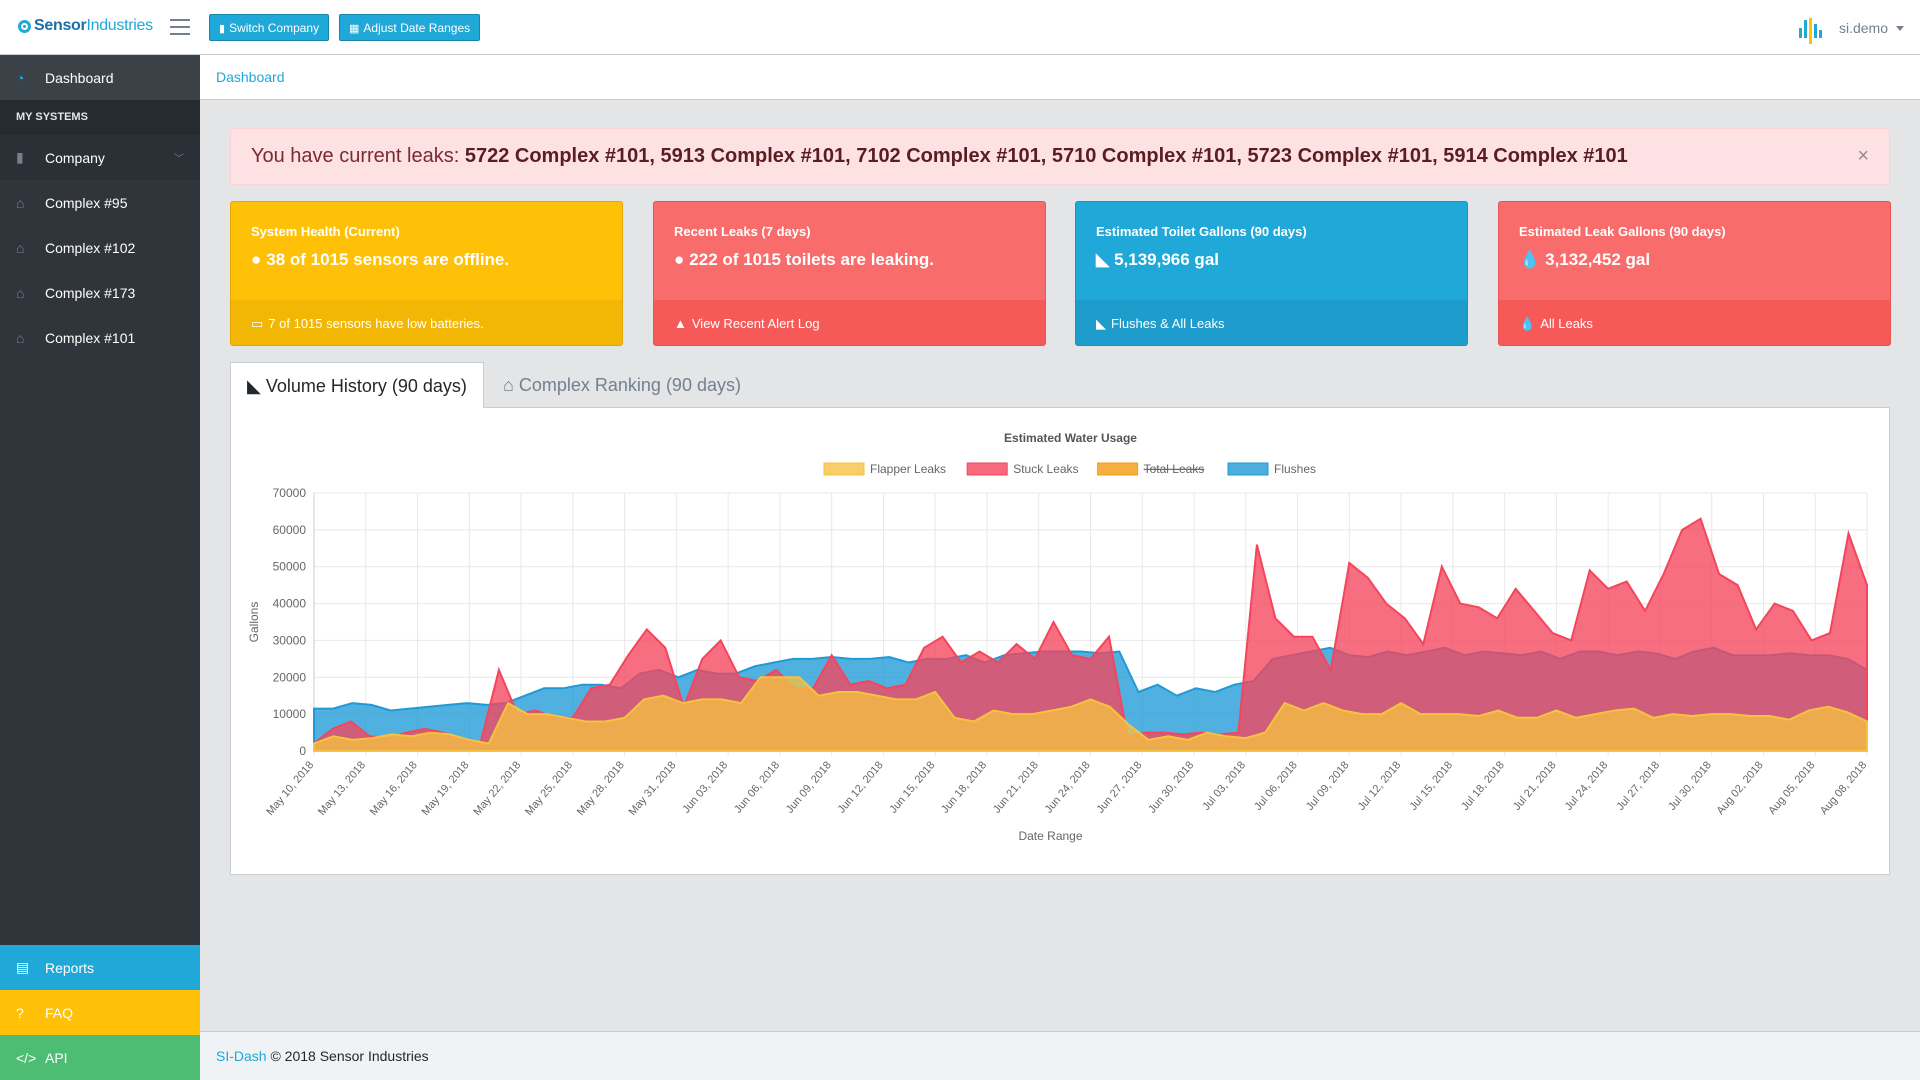 This screenshot has width=1920, height=1080. I want to click on y-axis-label: Gallons, so click(254, 622).